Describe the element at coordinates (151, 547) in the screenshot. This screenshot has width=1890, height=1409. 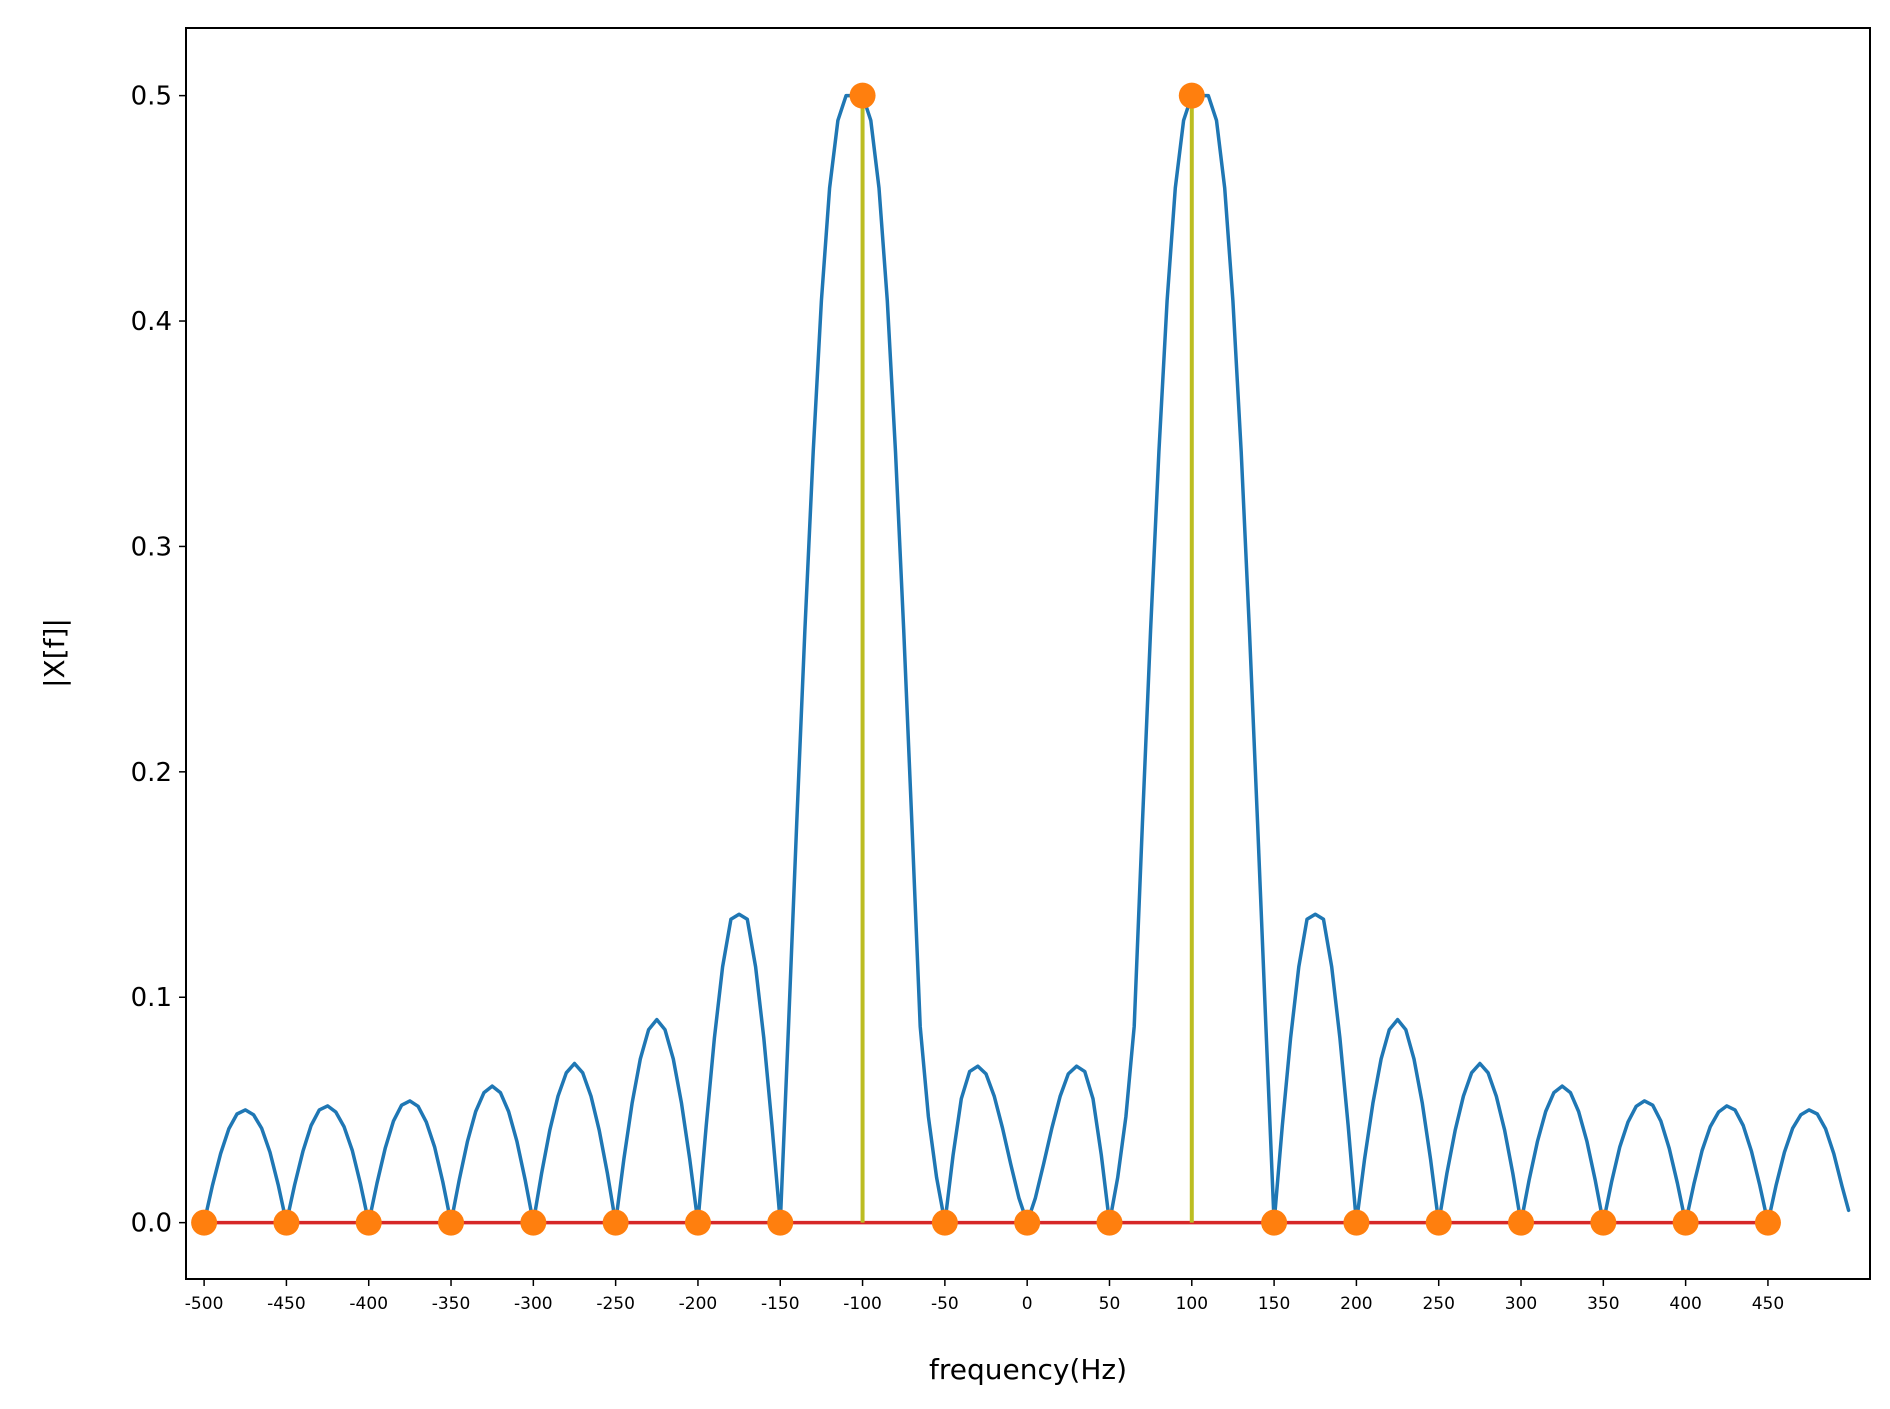
I see `y-tick-label: 0.3` at that location.